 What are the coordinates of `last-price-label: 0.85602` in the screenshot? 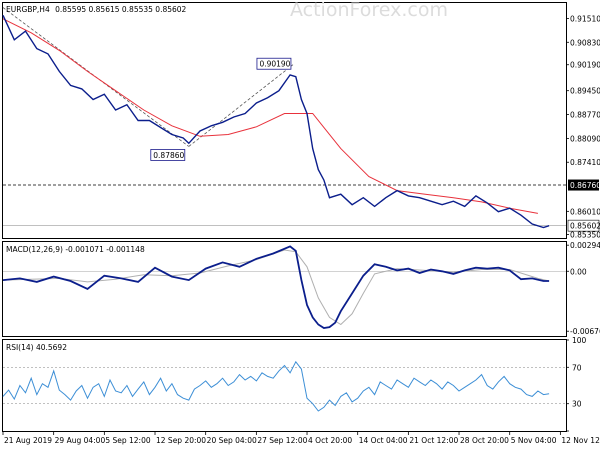 It's located at (585, 226).